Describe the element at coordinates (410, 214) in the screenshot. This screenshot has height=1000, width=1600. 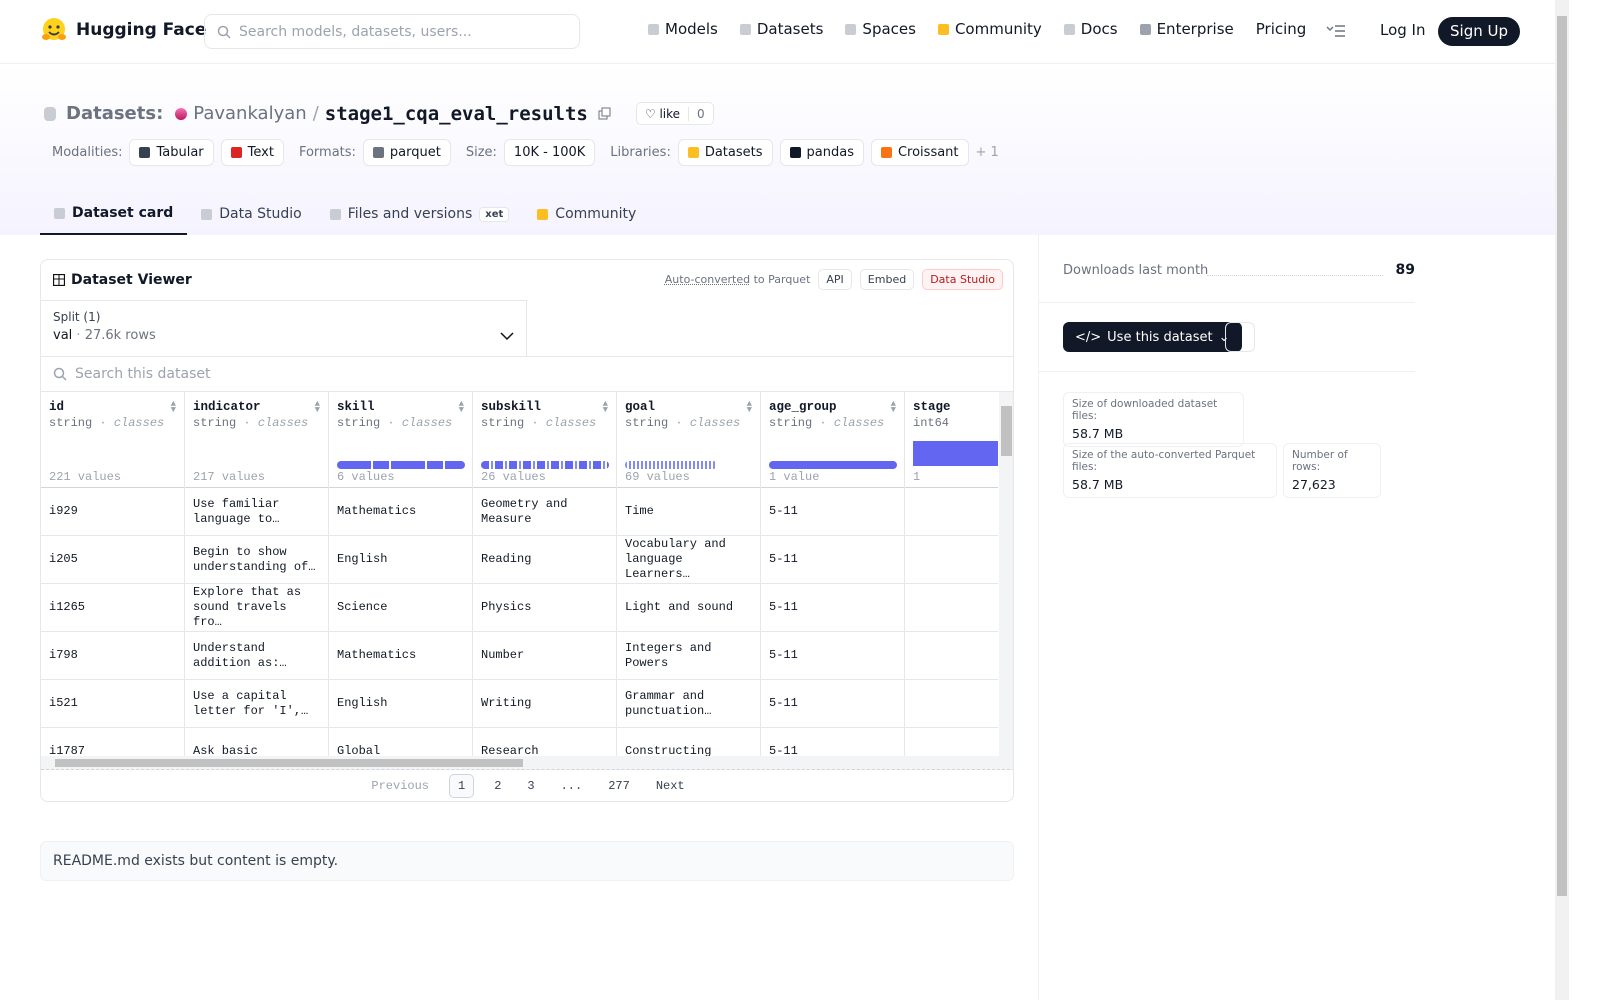
I see `tab-label: Files and versions` at that location.